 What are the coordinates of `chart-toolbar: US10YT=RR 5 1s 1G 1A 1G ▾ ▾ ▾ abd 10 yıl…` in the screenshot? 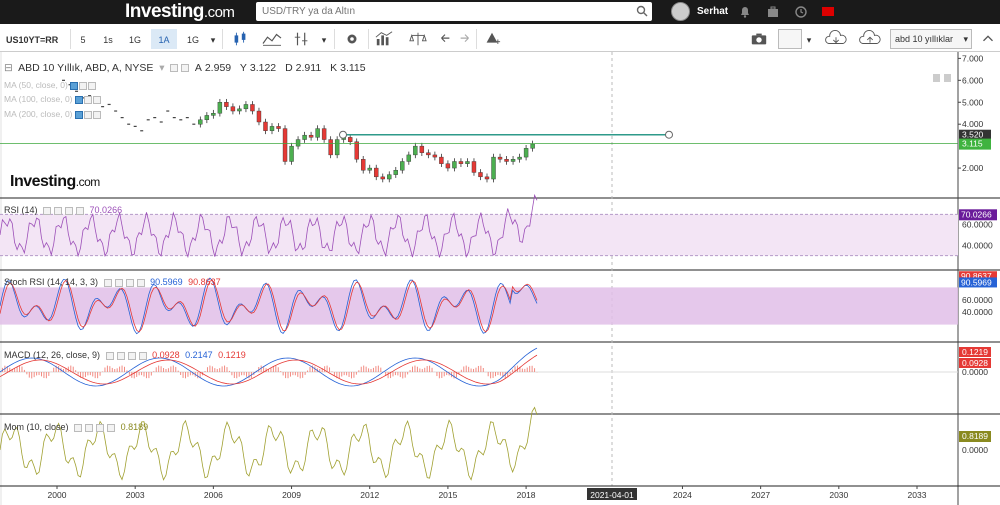 It's located at (500, 39).